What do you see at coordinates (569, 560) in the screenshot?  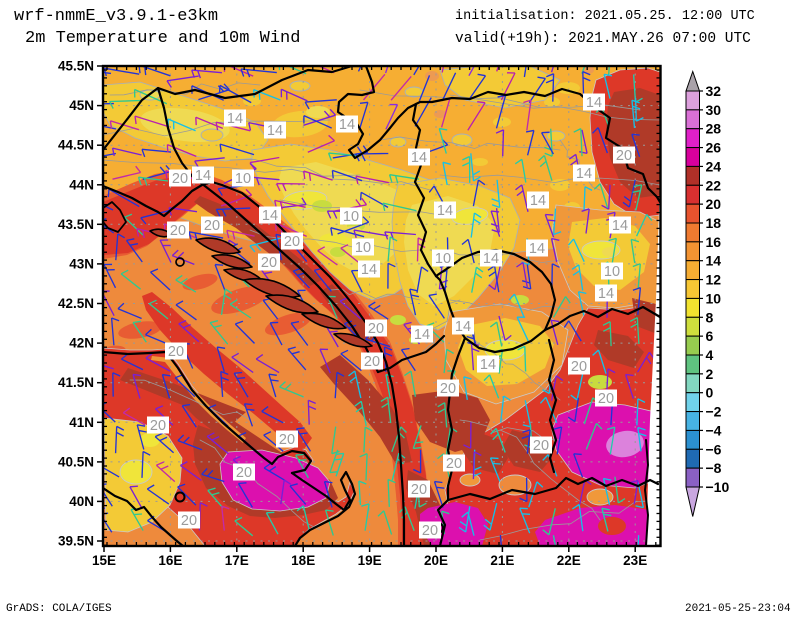 I see `svg-text: 22E` at bounding box center [569, 560].